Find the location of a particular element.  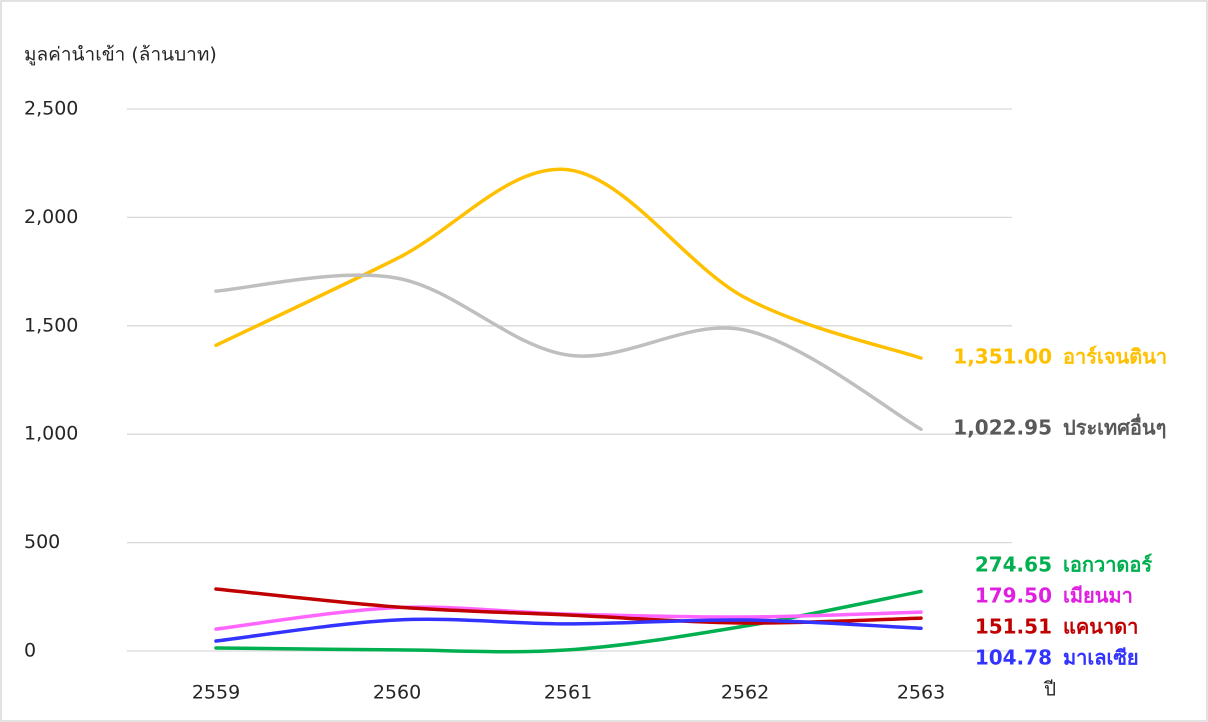

x-axis-label: ปี is located at coordinates (1049, 690).